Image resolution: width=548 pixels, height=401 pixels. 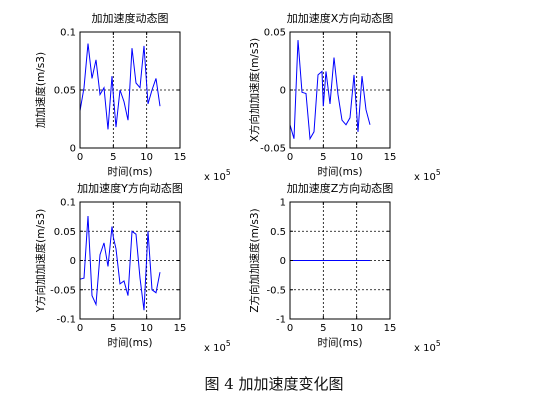 I want to click on y-axis-label: 加加速度(m/s3), so click(x=40, y=90).